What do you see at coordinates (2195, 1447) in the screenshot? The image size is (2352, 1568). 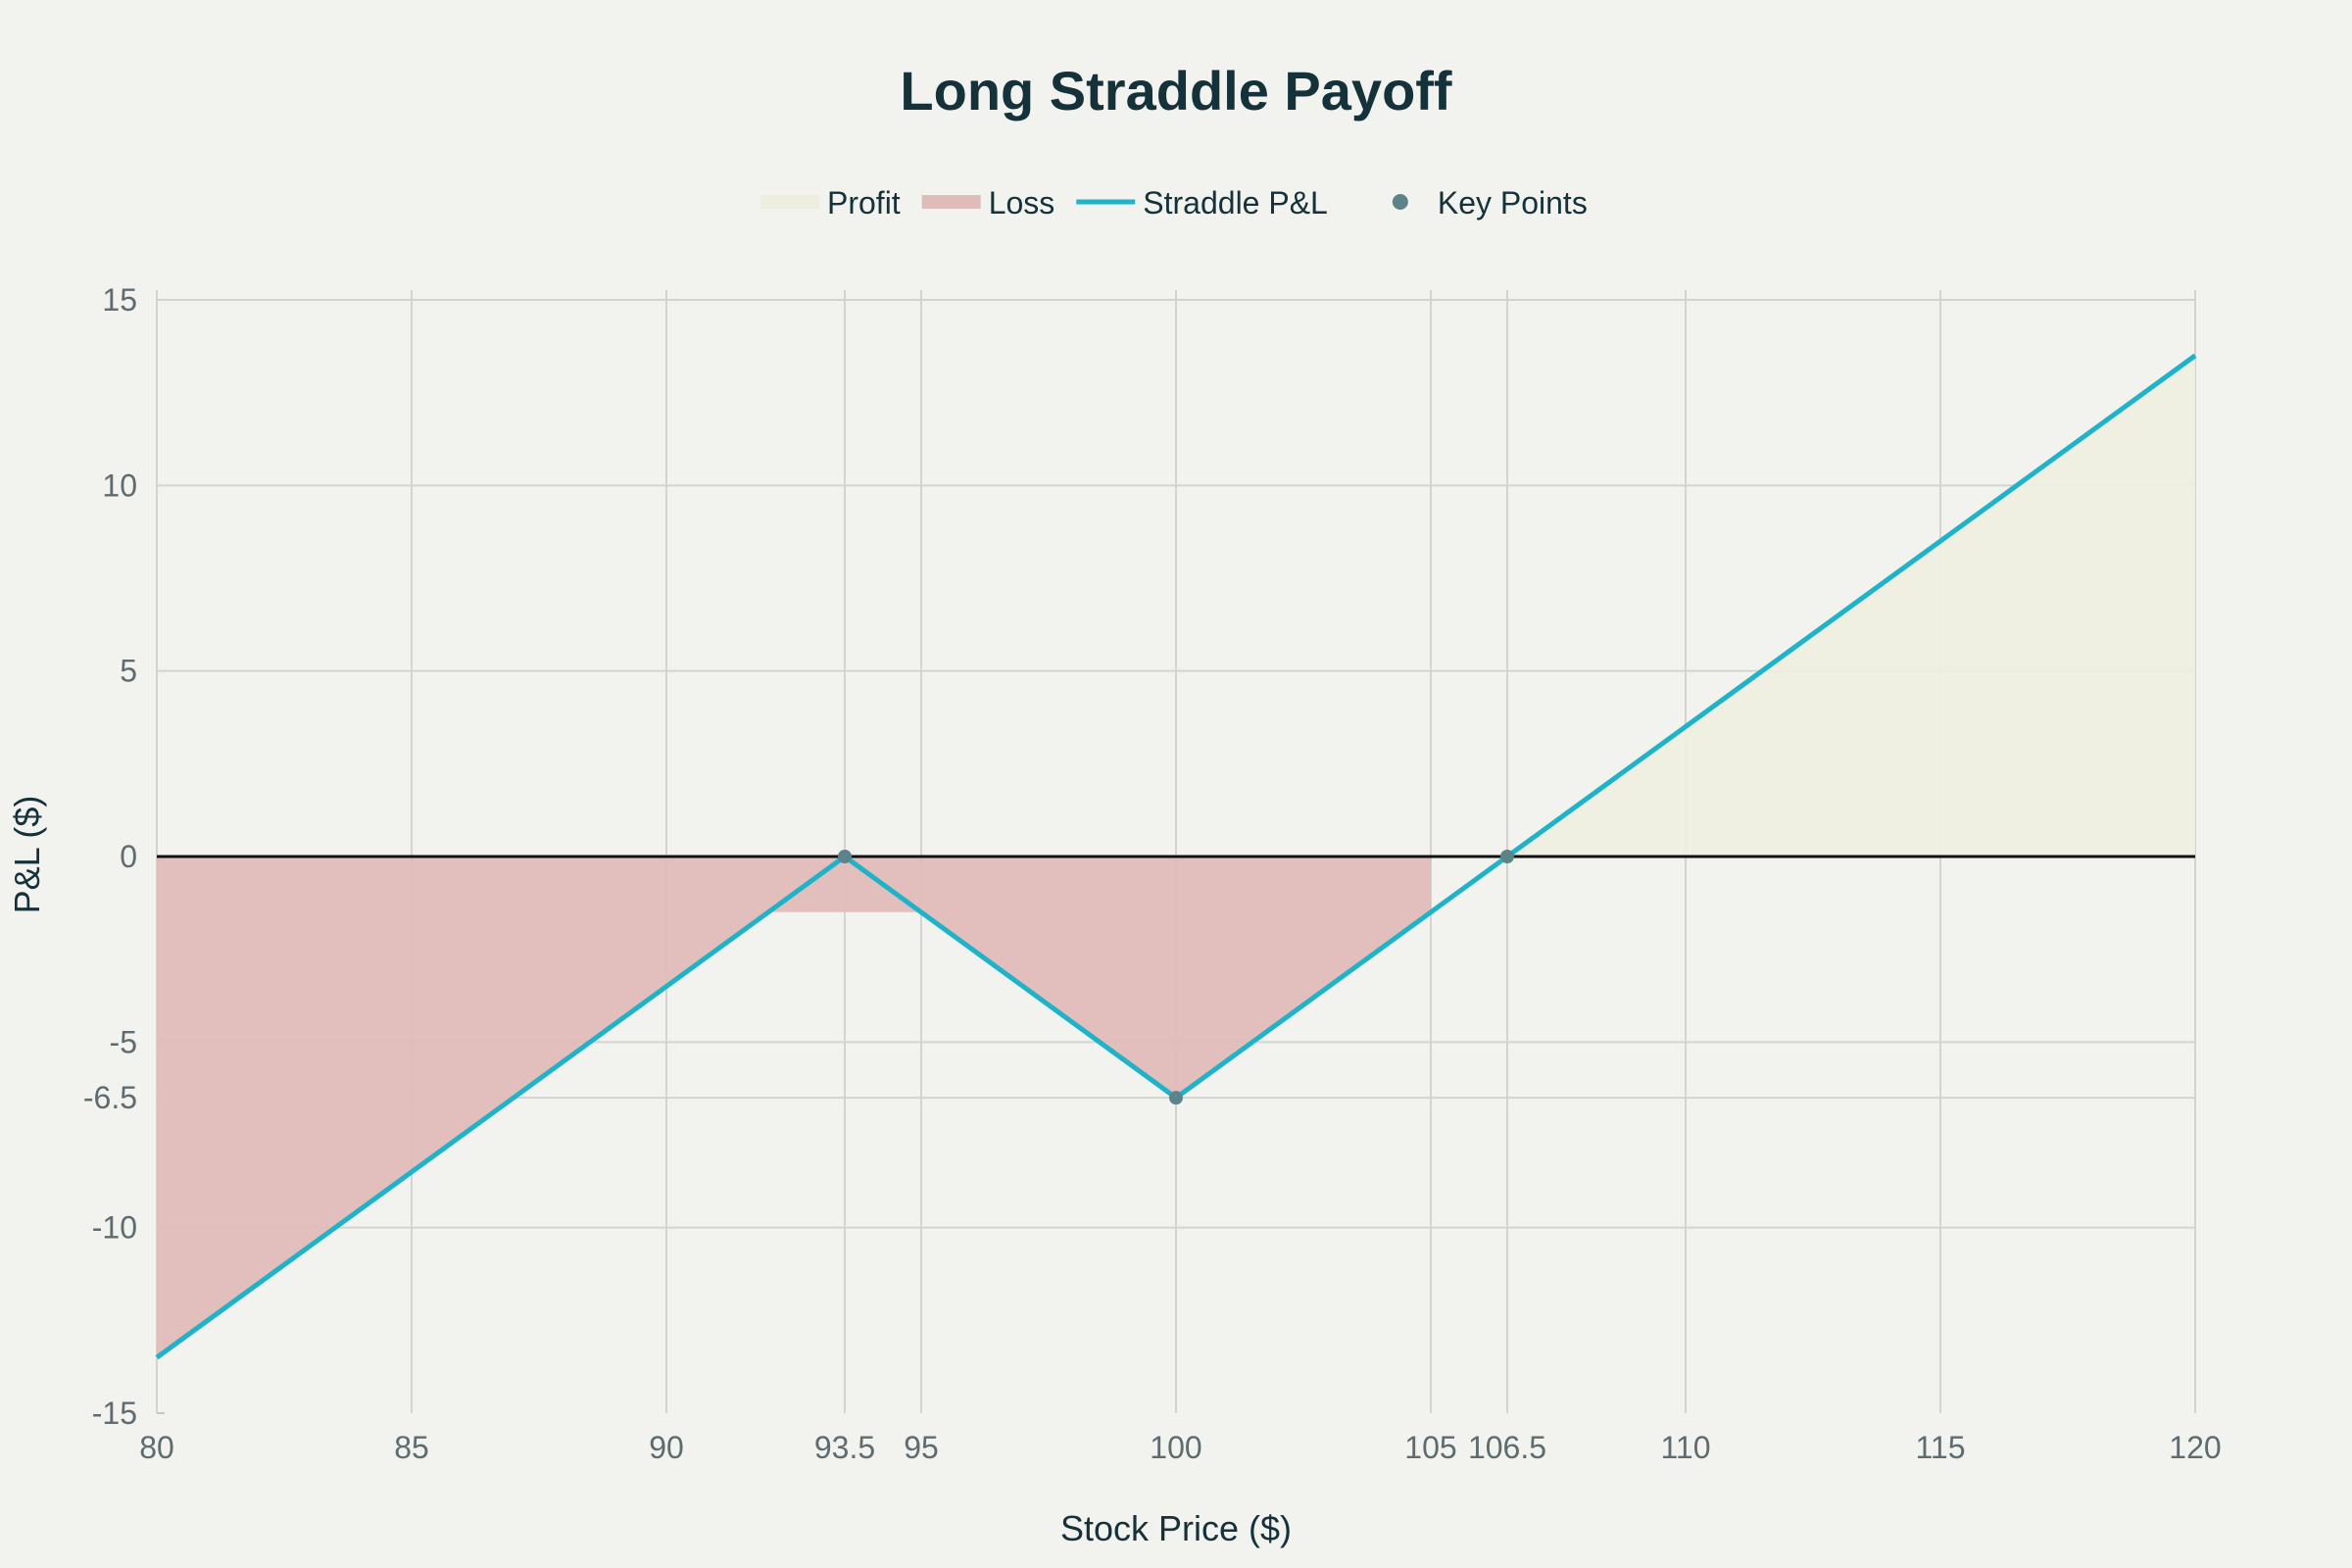 I see `x-tick-label: 120` at bounding box center [2195, 1447].